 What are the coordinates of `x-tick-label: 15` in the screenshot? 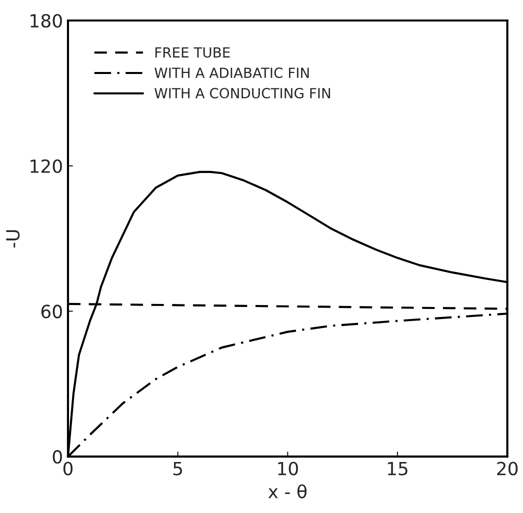 It's located at (398, 469).